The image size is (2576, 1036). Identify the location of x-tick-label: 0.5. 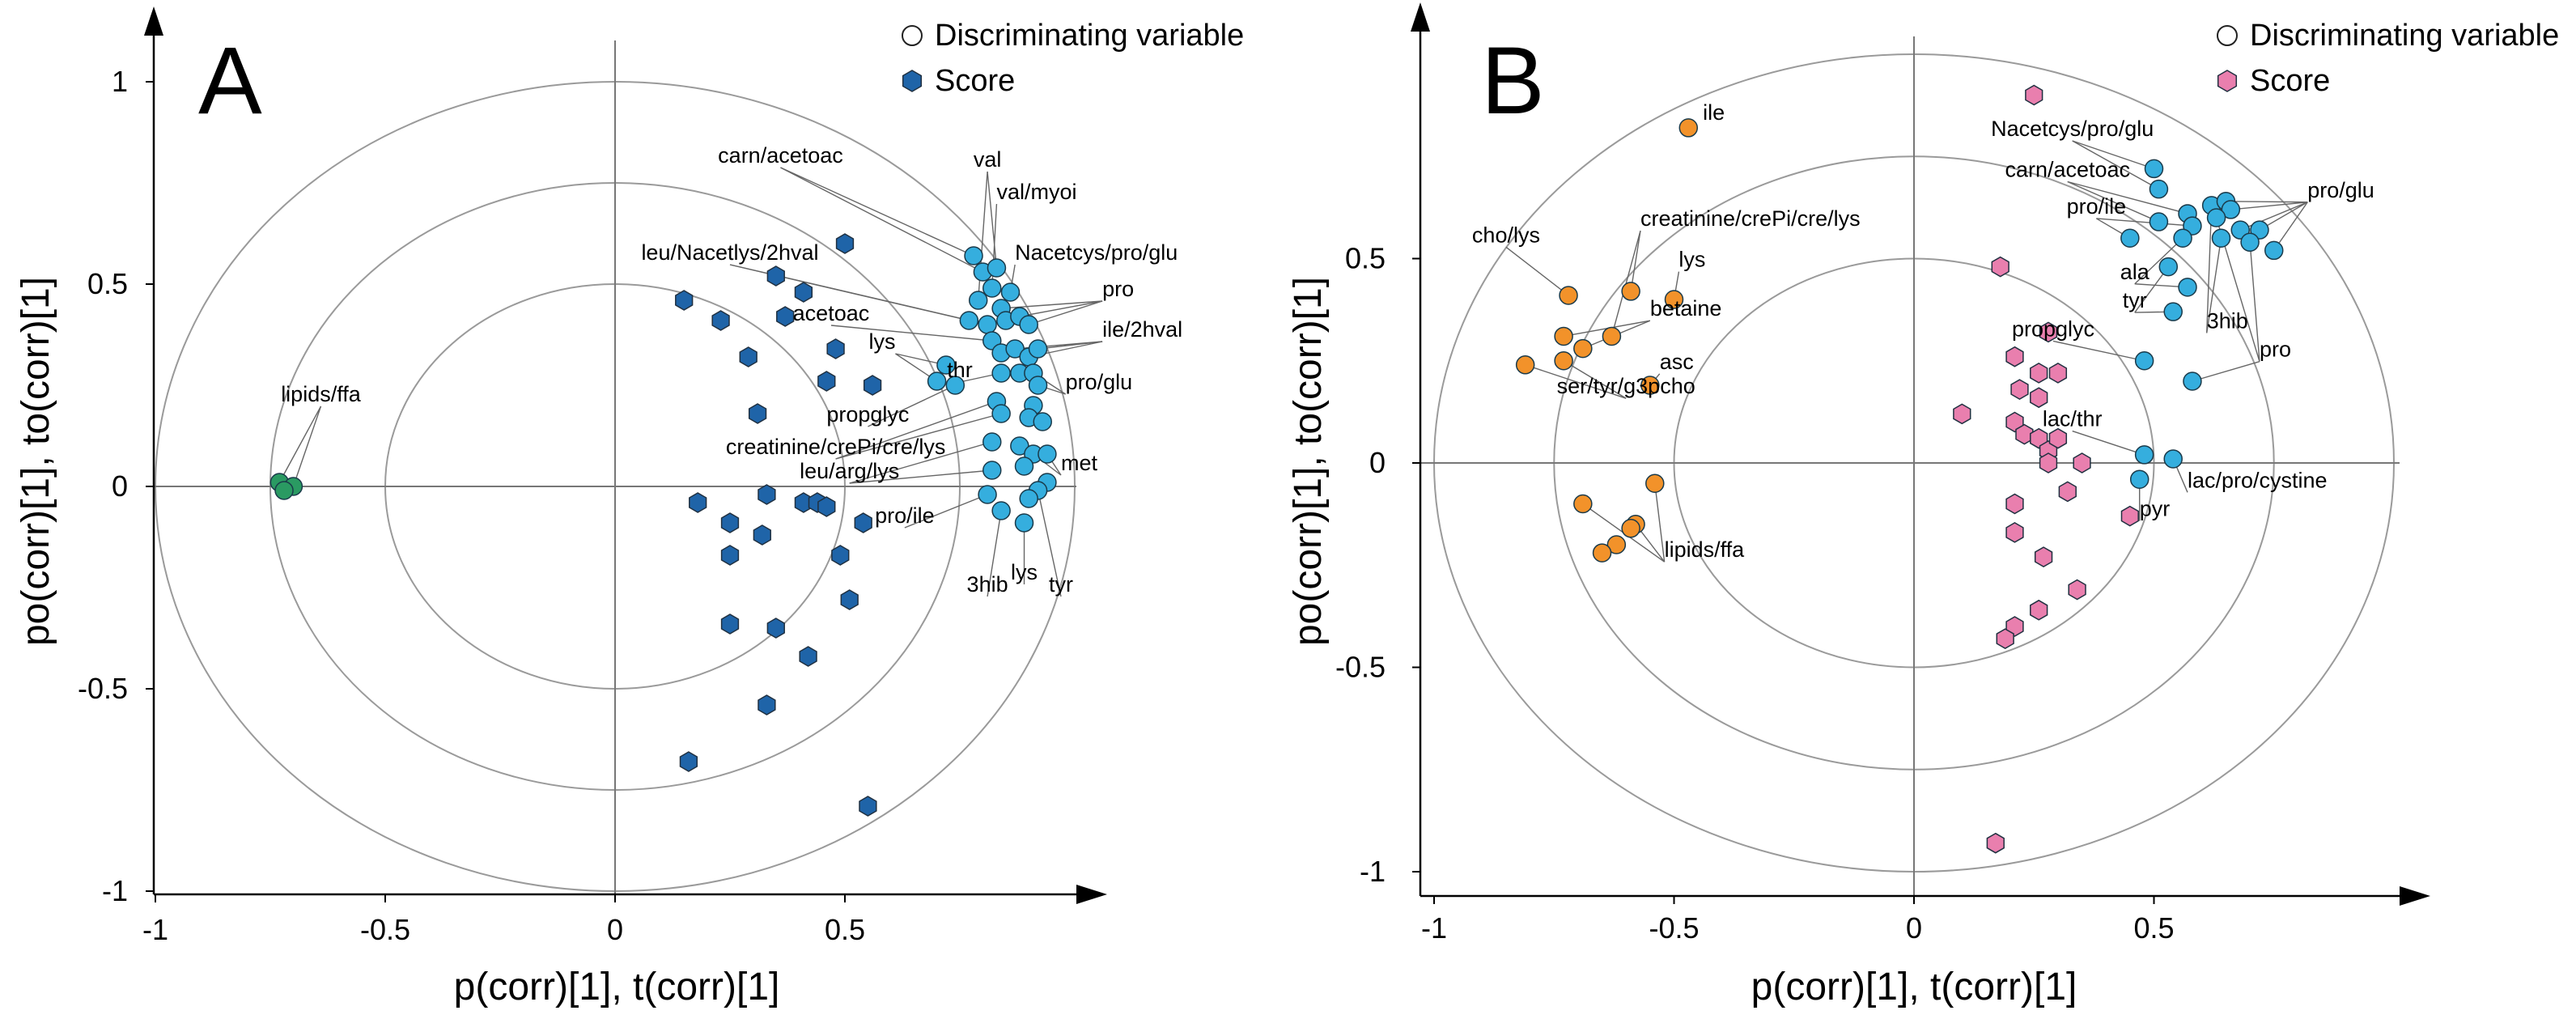
(2153, 928).